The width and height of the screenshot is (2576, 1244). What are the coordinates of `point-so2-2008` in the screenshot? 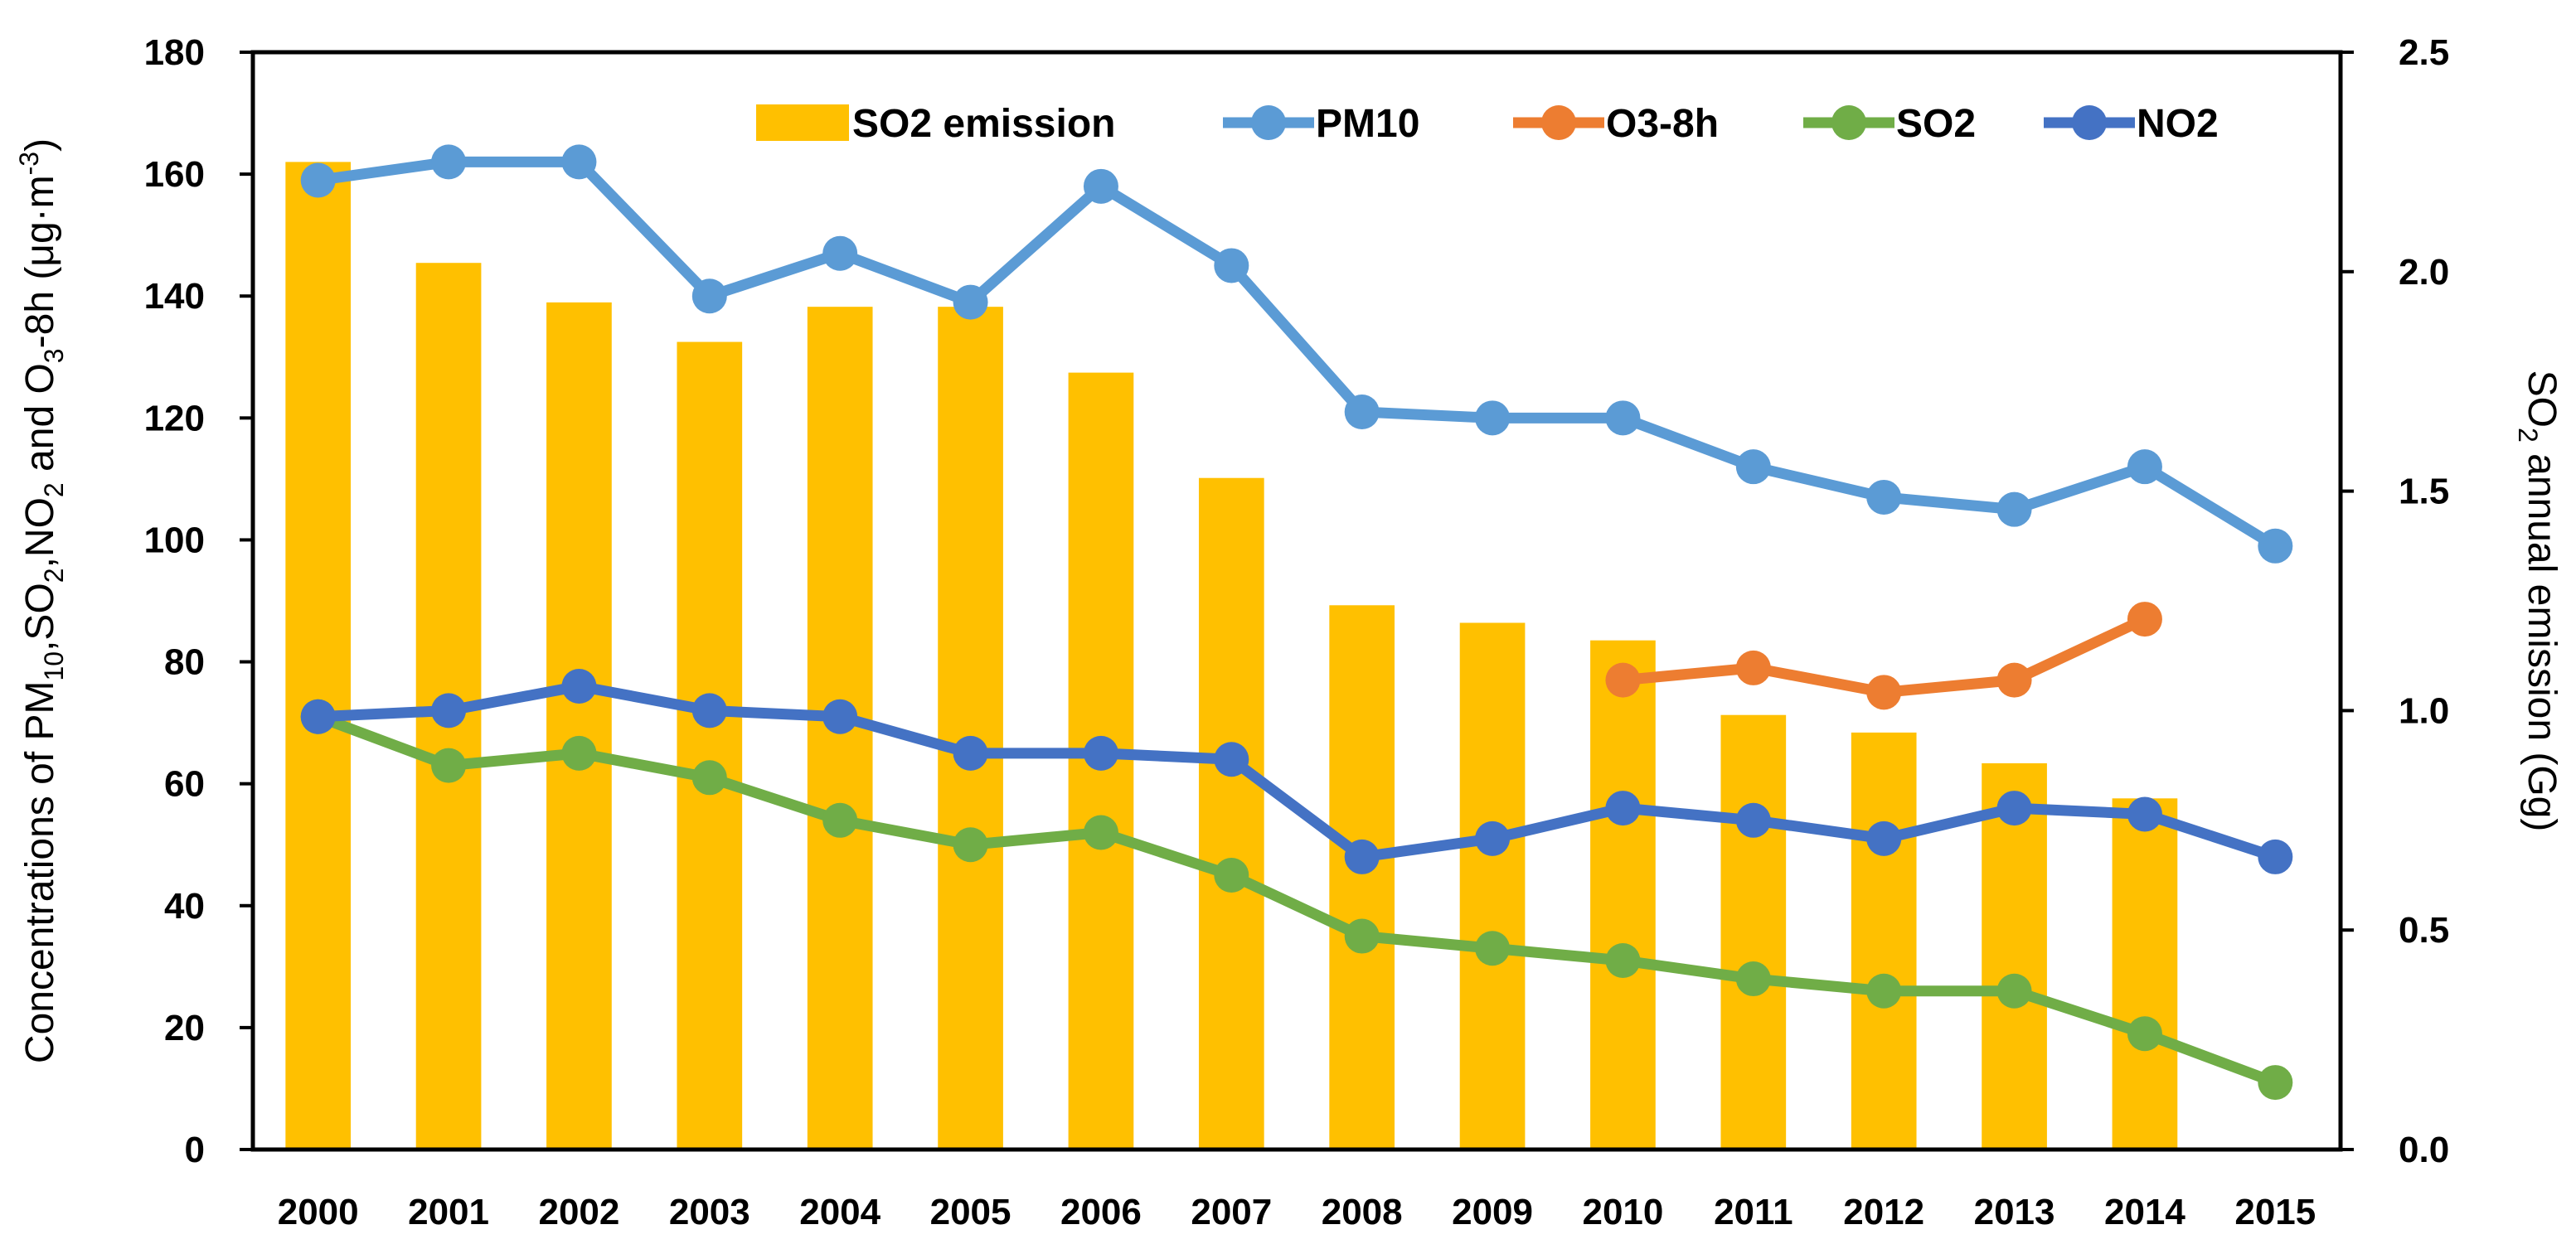 It's located at (1362, 936).